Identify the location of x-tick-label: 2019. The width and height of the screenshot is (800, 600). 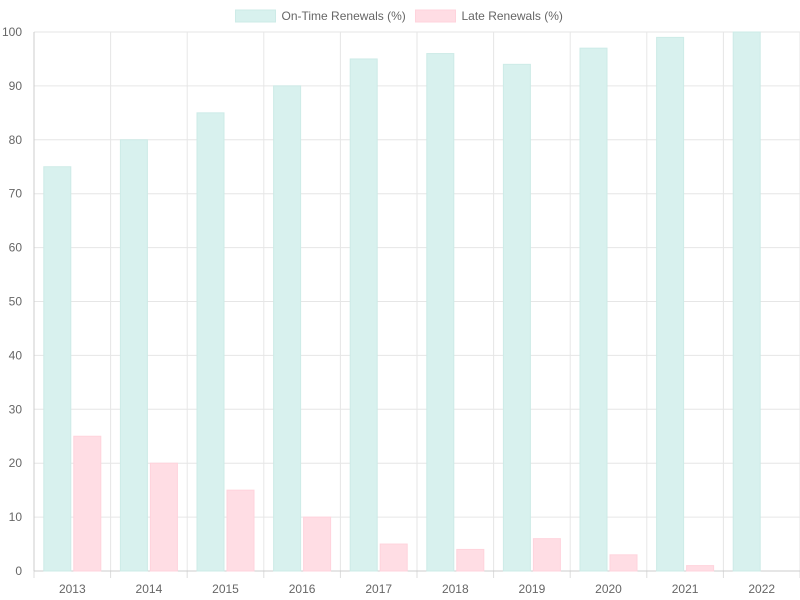
(532, 589).